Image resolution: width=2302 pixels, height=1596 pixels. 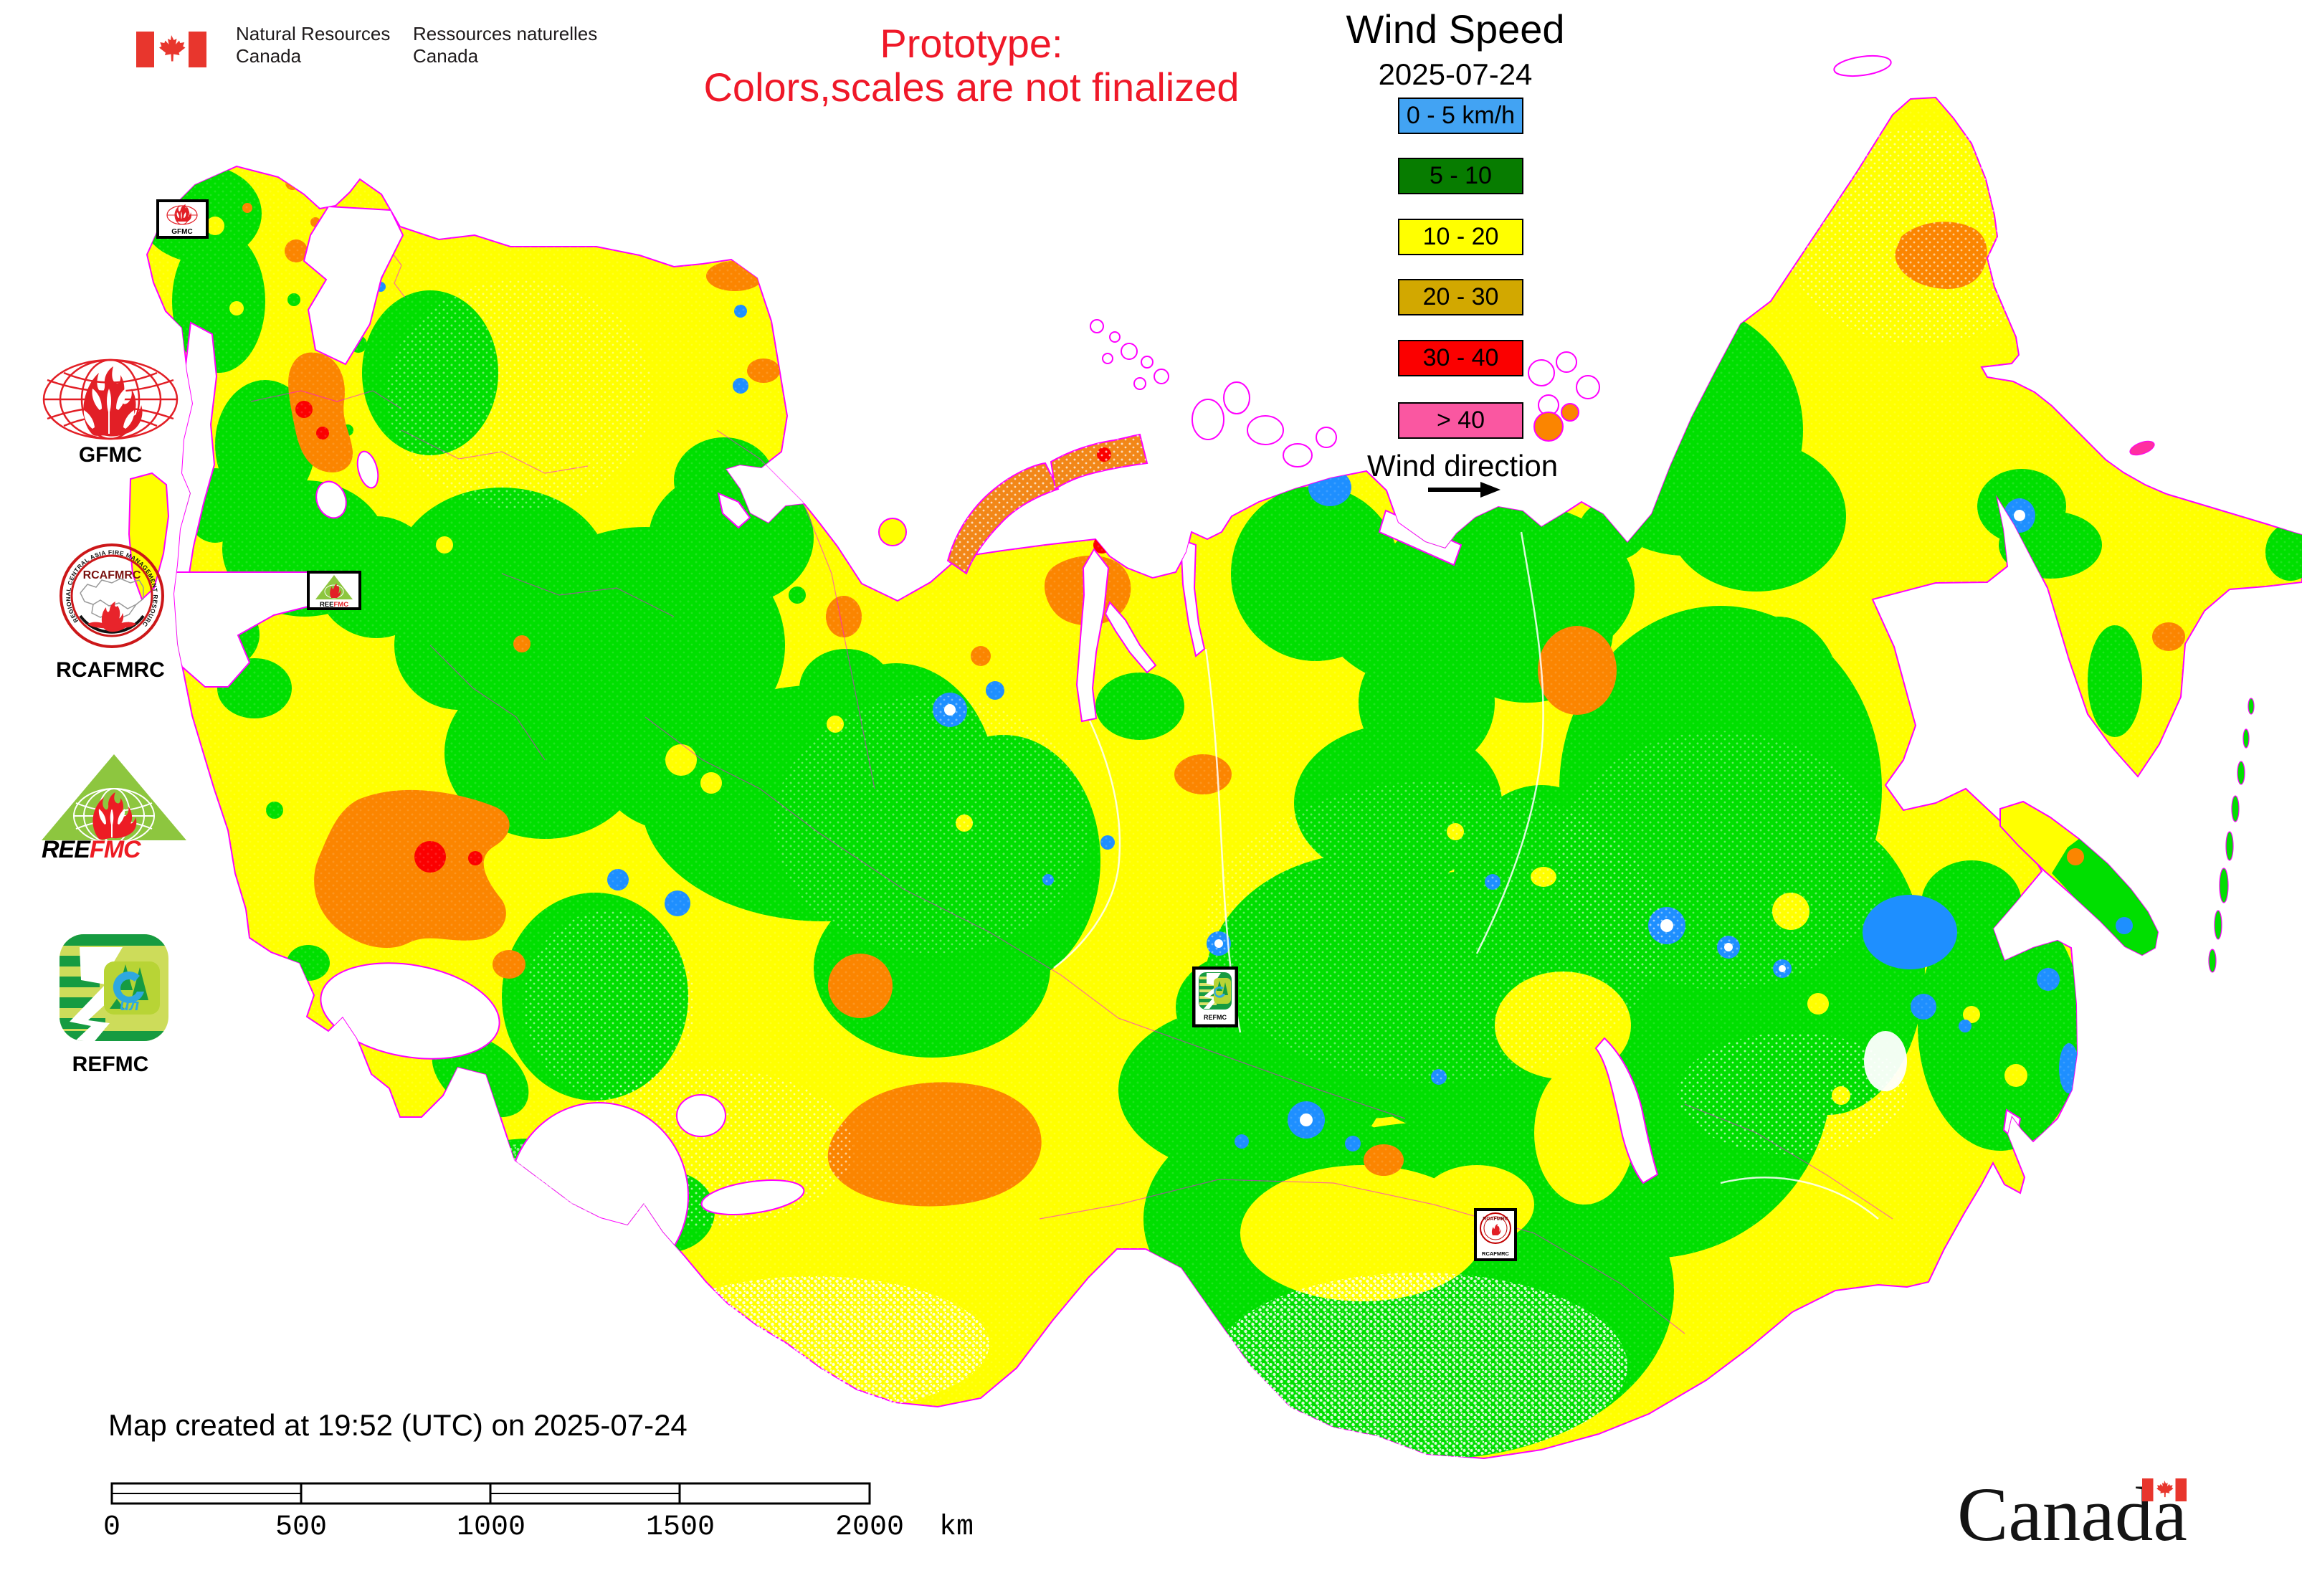 What do you see at coordinates (1216, 1017) in the screenshot?
I see `svg-text: REFMC` at bounding box center [1216, 1017].